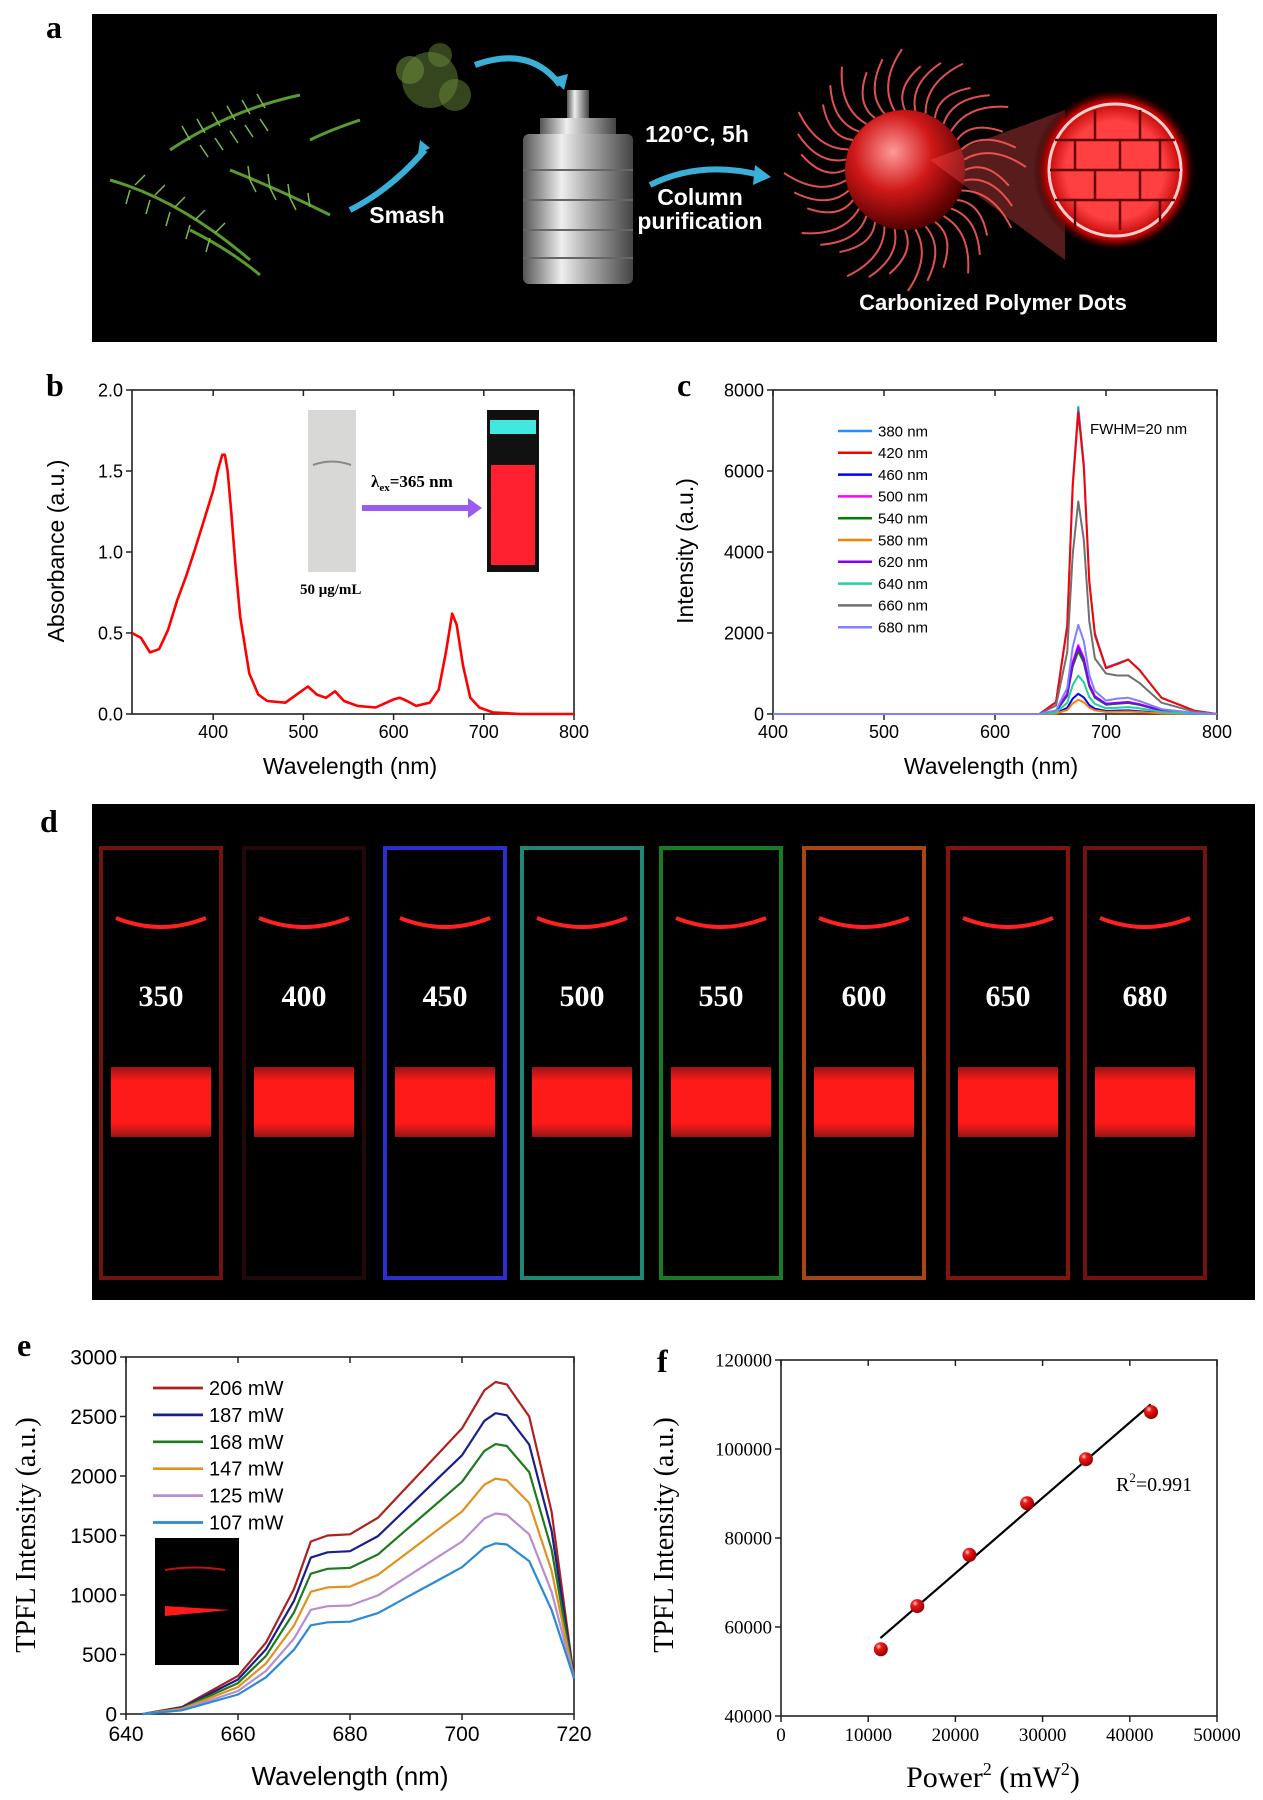  I want to click on chart-b: 400 500 600 700 800 0.0 0.5 1.0 1.5 2.0, so click(343, 561).